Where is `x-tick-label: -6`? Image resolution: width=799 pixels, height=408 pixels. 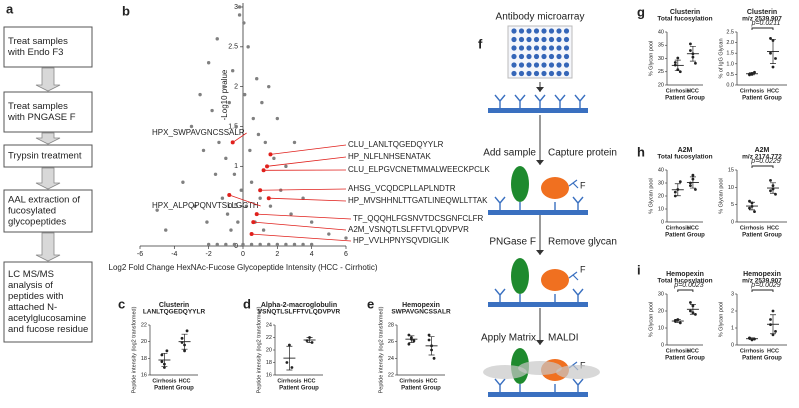 x-tick-label: -6 is located at coordinates (140, 254).